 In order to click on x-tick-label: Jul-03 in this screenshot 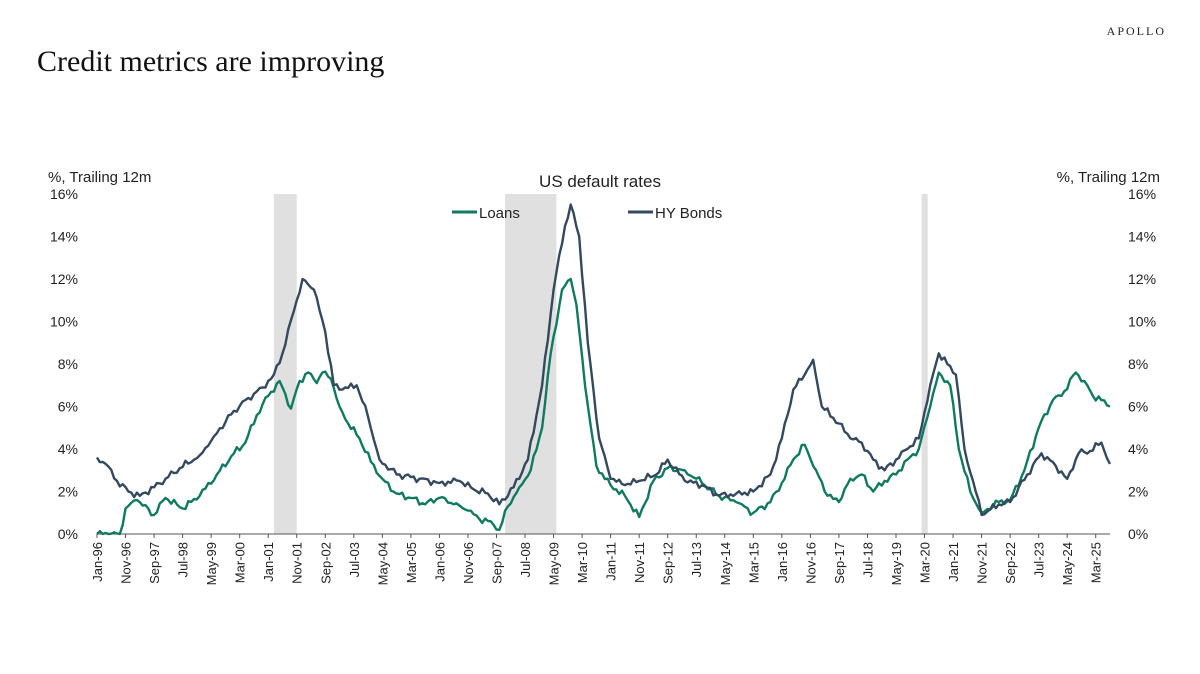, I will do `click(354, 559)`.